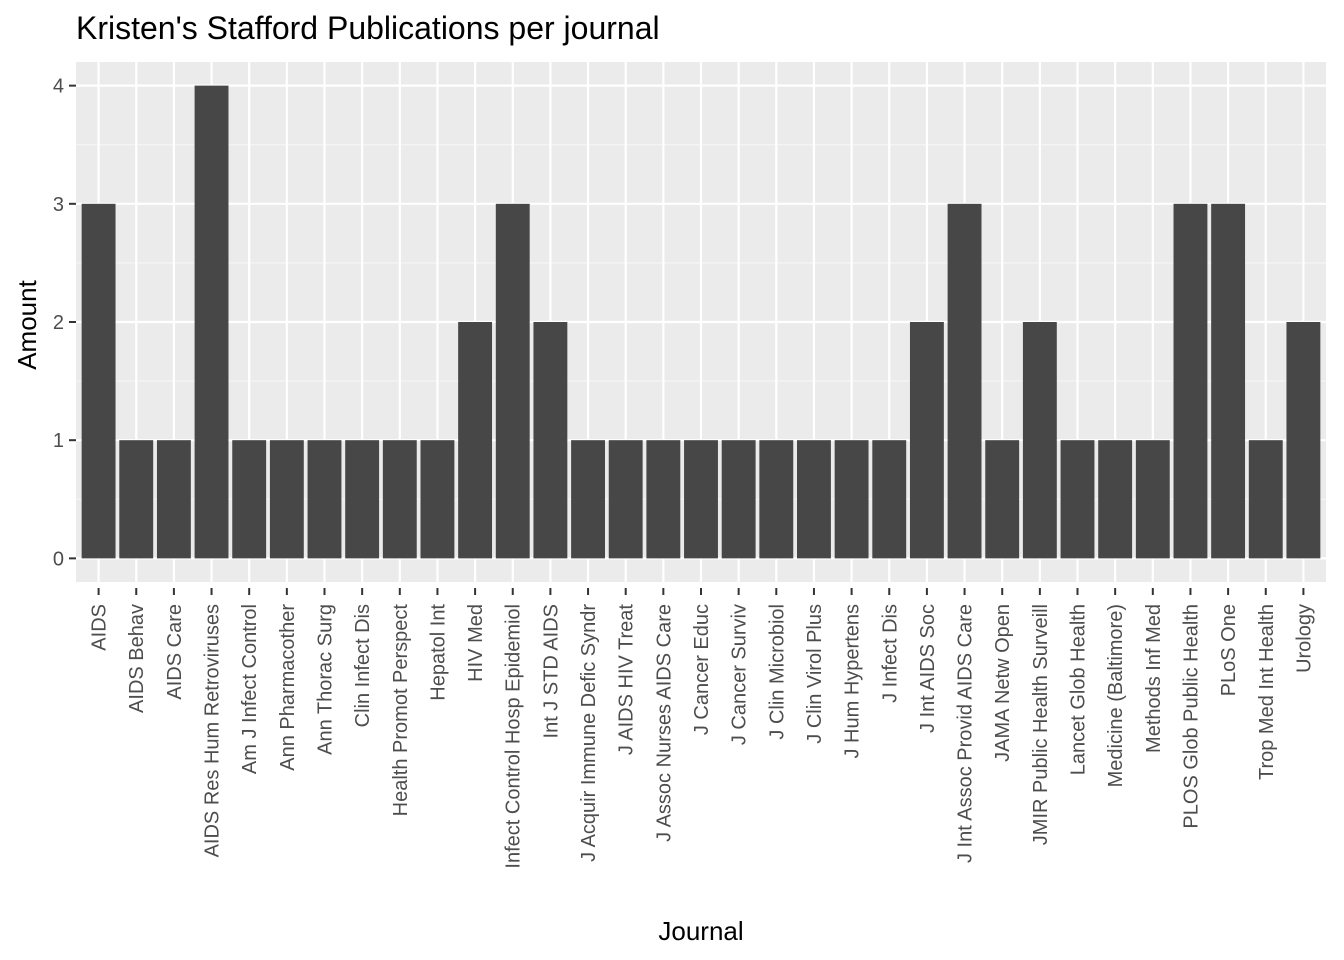 The height and width of the screenshot is (960, 1344). What do you see at coordinates (928, 668) in the screenshot?
I see `x-tick-label: J Int AIDS Soc` at bounding box center [928, 668].